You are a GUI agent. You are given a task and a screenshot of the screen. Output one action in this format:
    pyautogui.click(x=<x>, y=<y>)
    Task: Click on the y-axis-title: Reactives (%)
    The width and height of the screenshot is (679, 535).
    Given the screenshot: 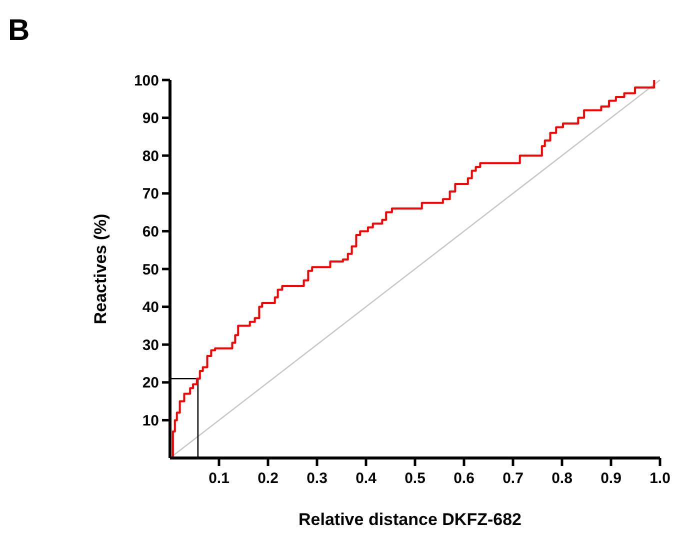 What is the action you would take?
    pyautogui.click(x=100, y=269)
    